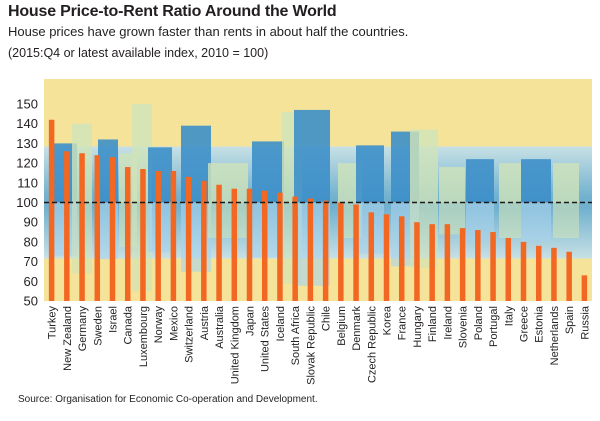 Image resolution: width=600 pixels, height=421 pixels. Describe the element at coordinates (144, 336) in the screenshot. I see `x-tick-label: Luxembourg` at that location.